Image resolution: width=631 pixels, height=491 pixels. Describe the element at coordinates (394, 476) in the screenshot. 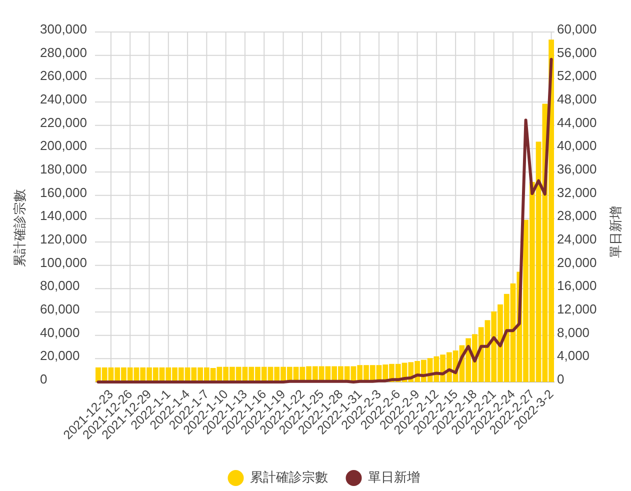

I see `legend-label: 單日新增` at that location.